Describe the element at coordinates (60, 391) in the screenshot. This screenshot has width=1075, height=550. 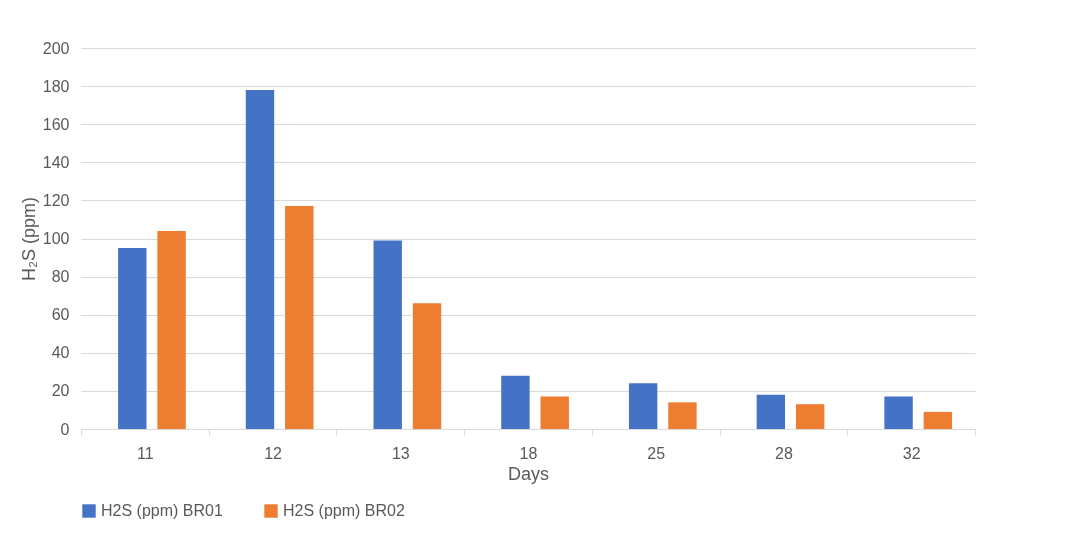
I see `y-tick-label: 20` at that location.